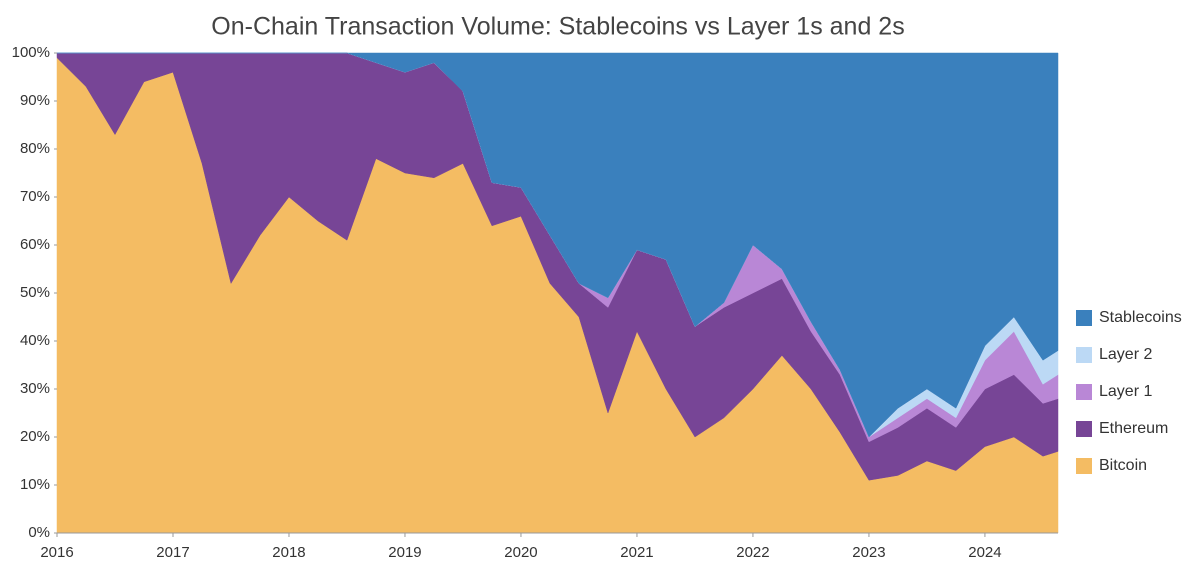  I want to click on legend-label: Layer 2, so click(1125, 354).